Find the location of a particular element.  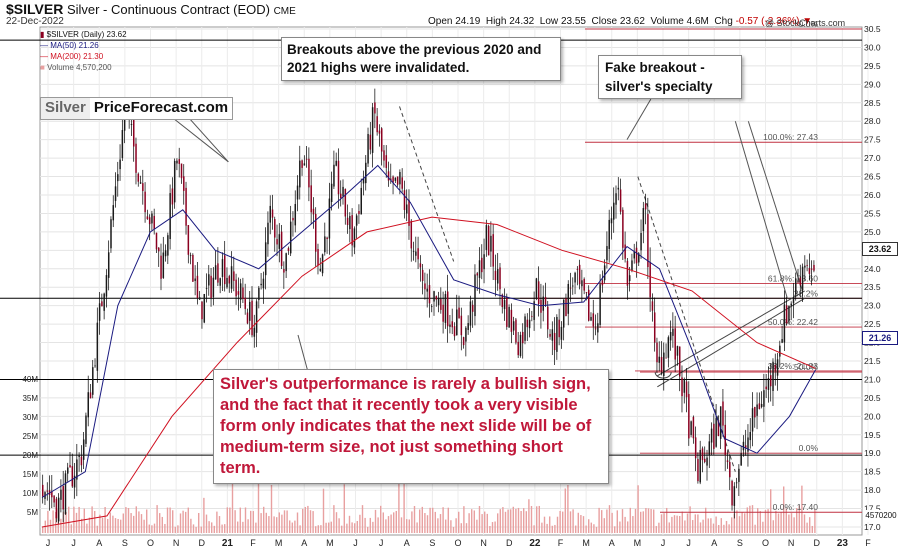

y-tick-label: 20.0 is located at coordinates (872, 416).